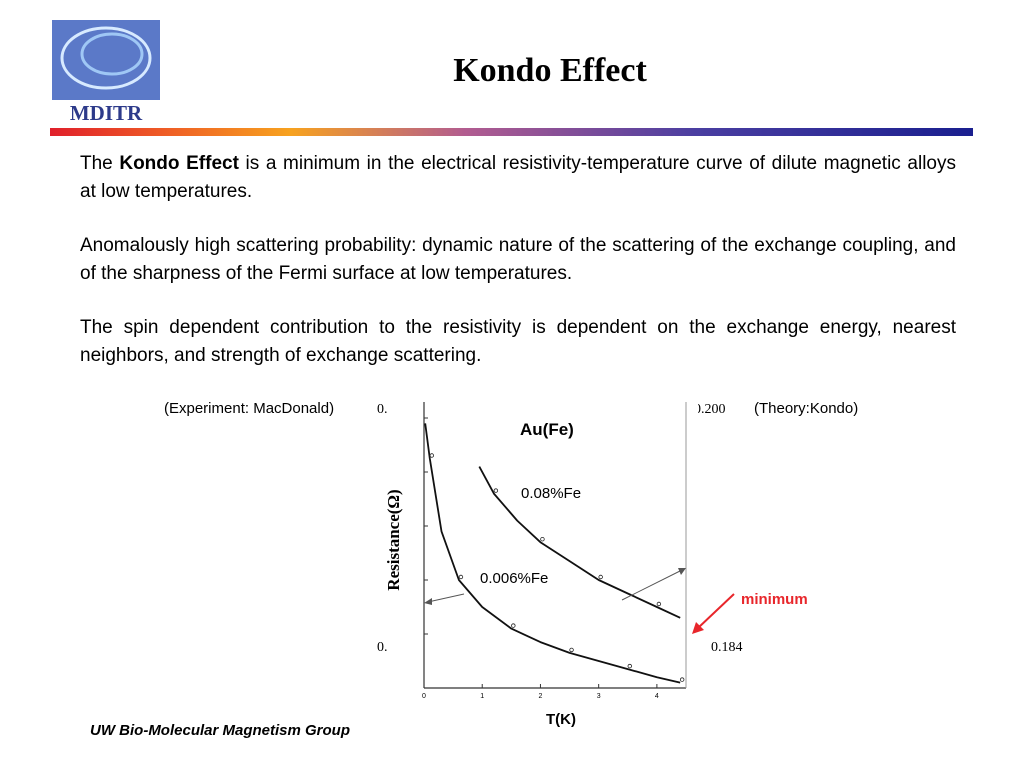 The width and height of the screenshot is (1024, 768). I want to click on chart-series-layer, so click(554, 553).